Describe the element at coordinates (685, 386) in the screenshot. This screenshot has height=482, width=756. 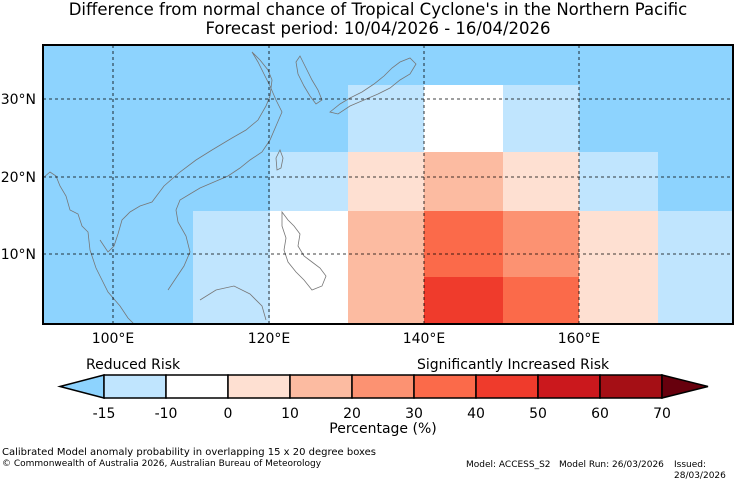
I see `colorbar-arrow-high` at that location.